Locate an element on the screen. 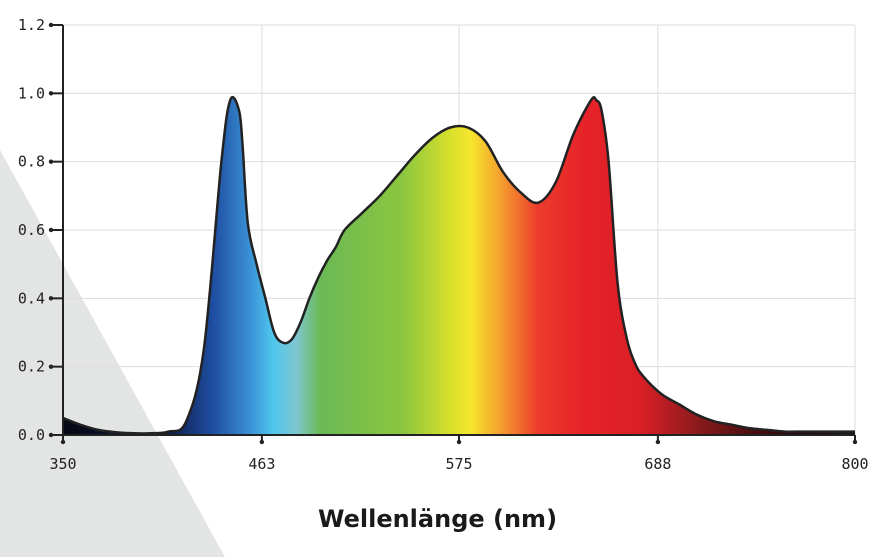 This screenshot has width=875, height=557. x-tick-label: 463 is located at coordinates (261, 464).